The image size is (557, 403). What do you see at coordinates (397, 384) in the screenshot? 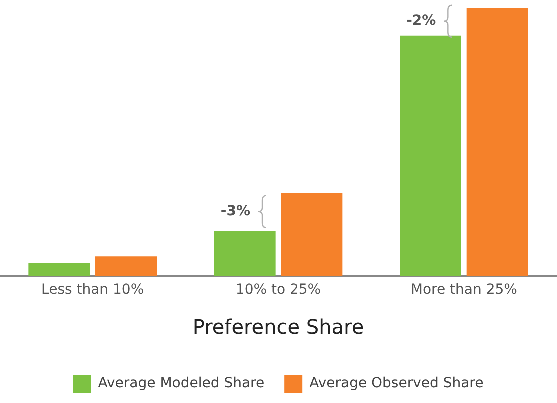
I see `legend-label: Average Observed Share` at bounding box center [397, 384].